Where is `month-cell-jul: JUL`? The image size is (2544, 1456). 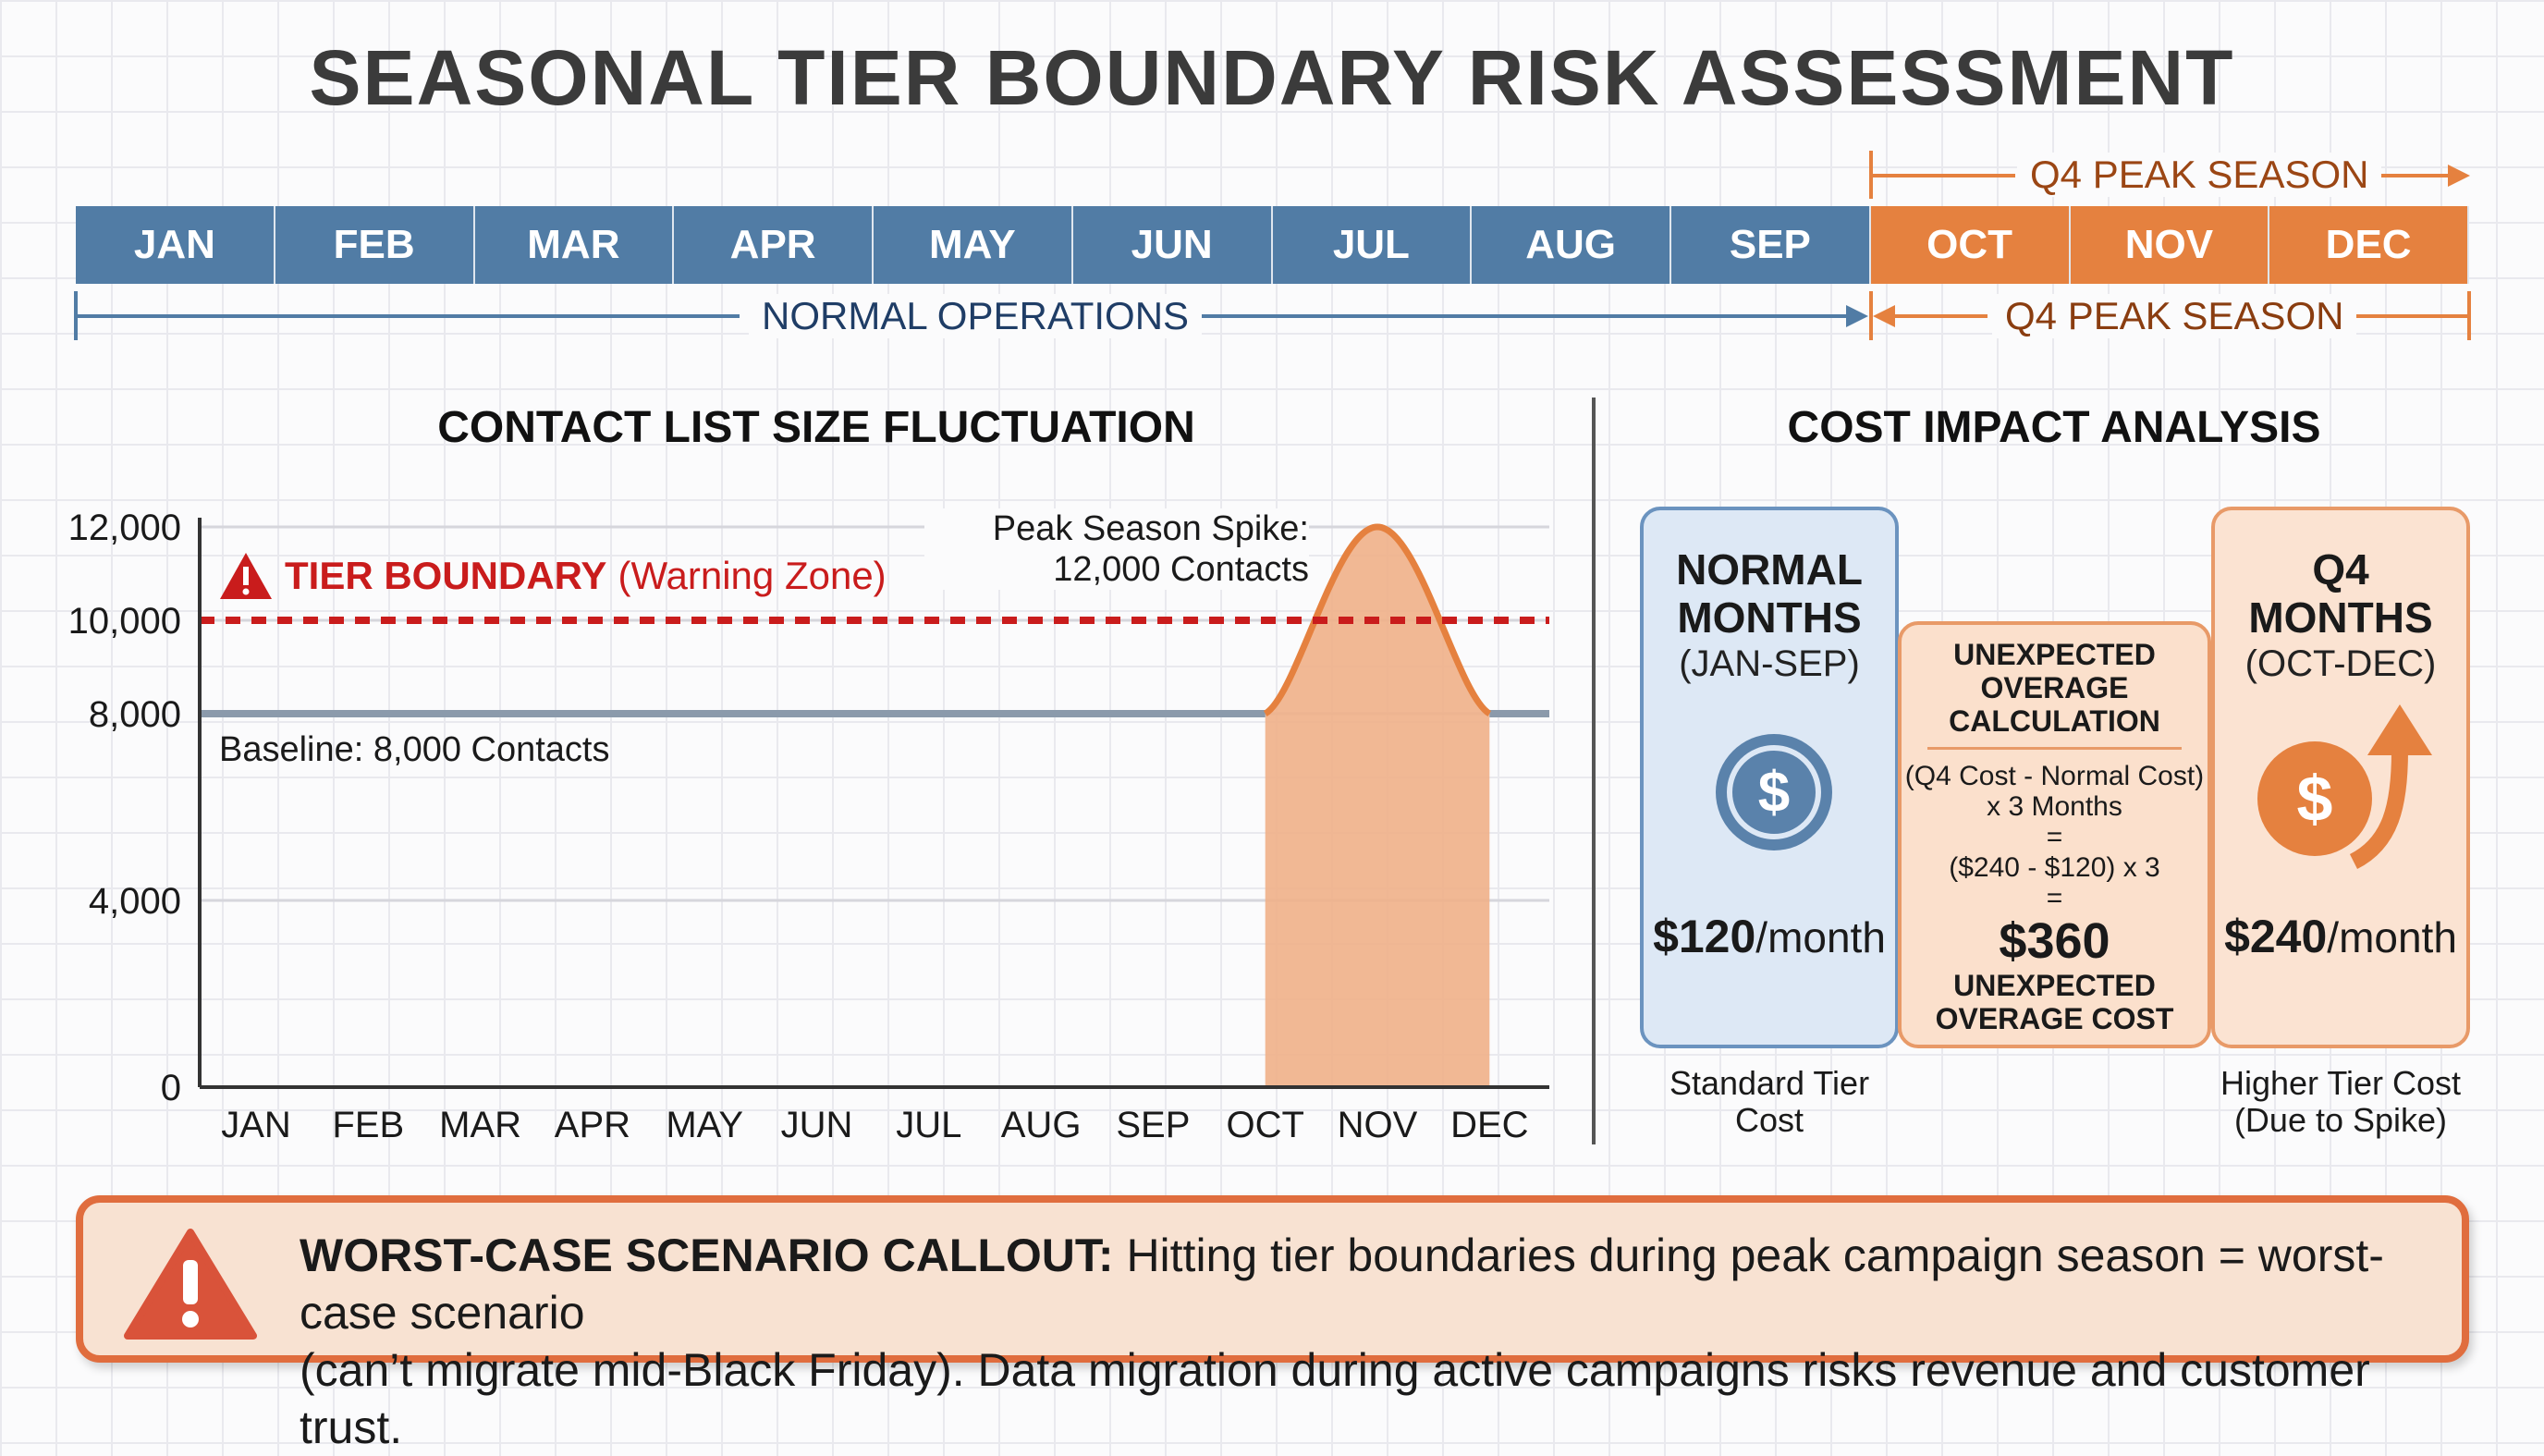 month-cell-jul: JUL is located at coordinates (1372, 245).